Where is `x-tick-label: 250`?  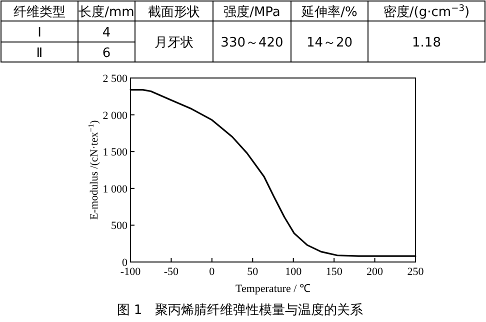 x-tick-label: 250 is located at coordinates (415, 272).